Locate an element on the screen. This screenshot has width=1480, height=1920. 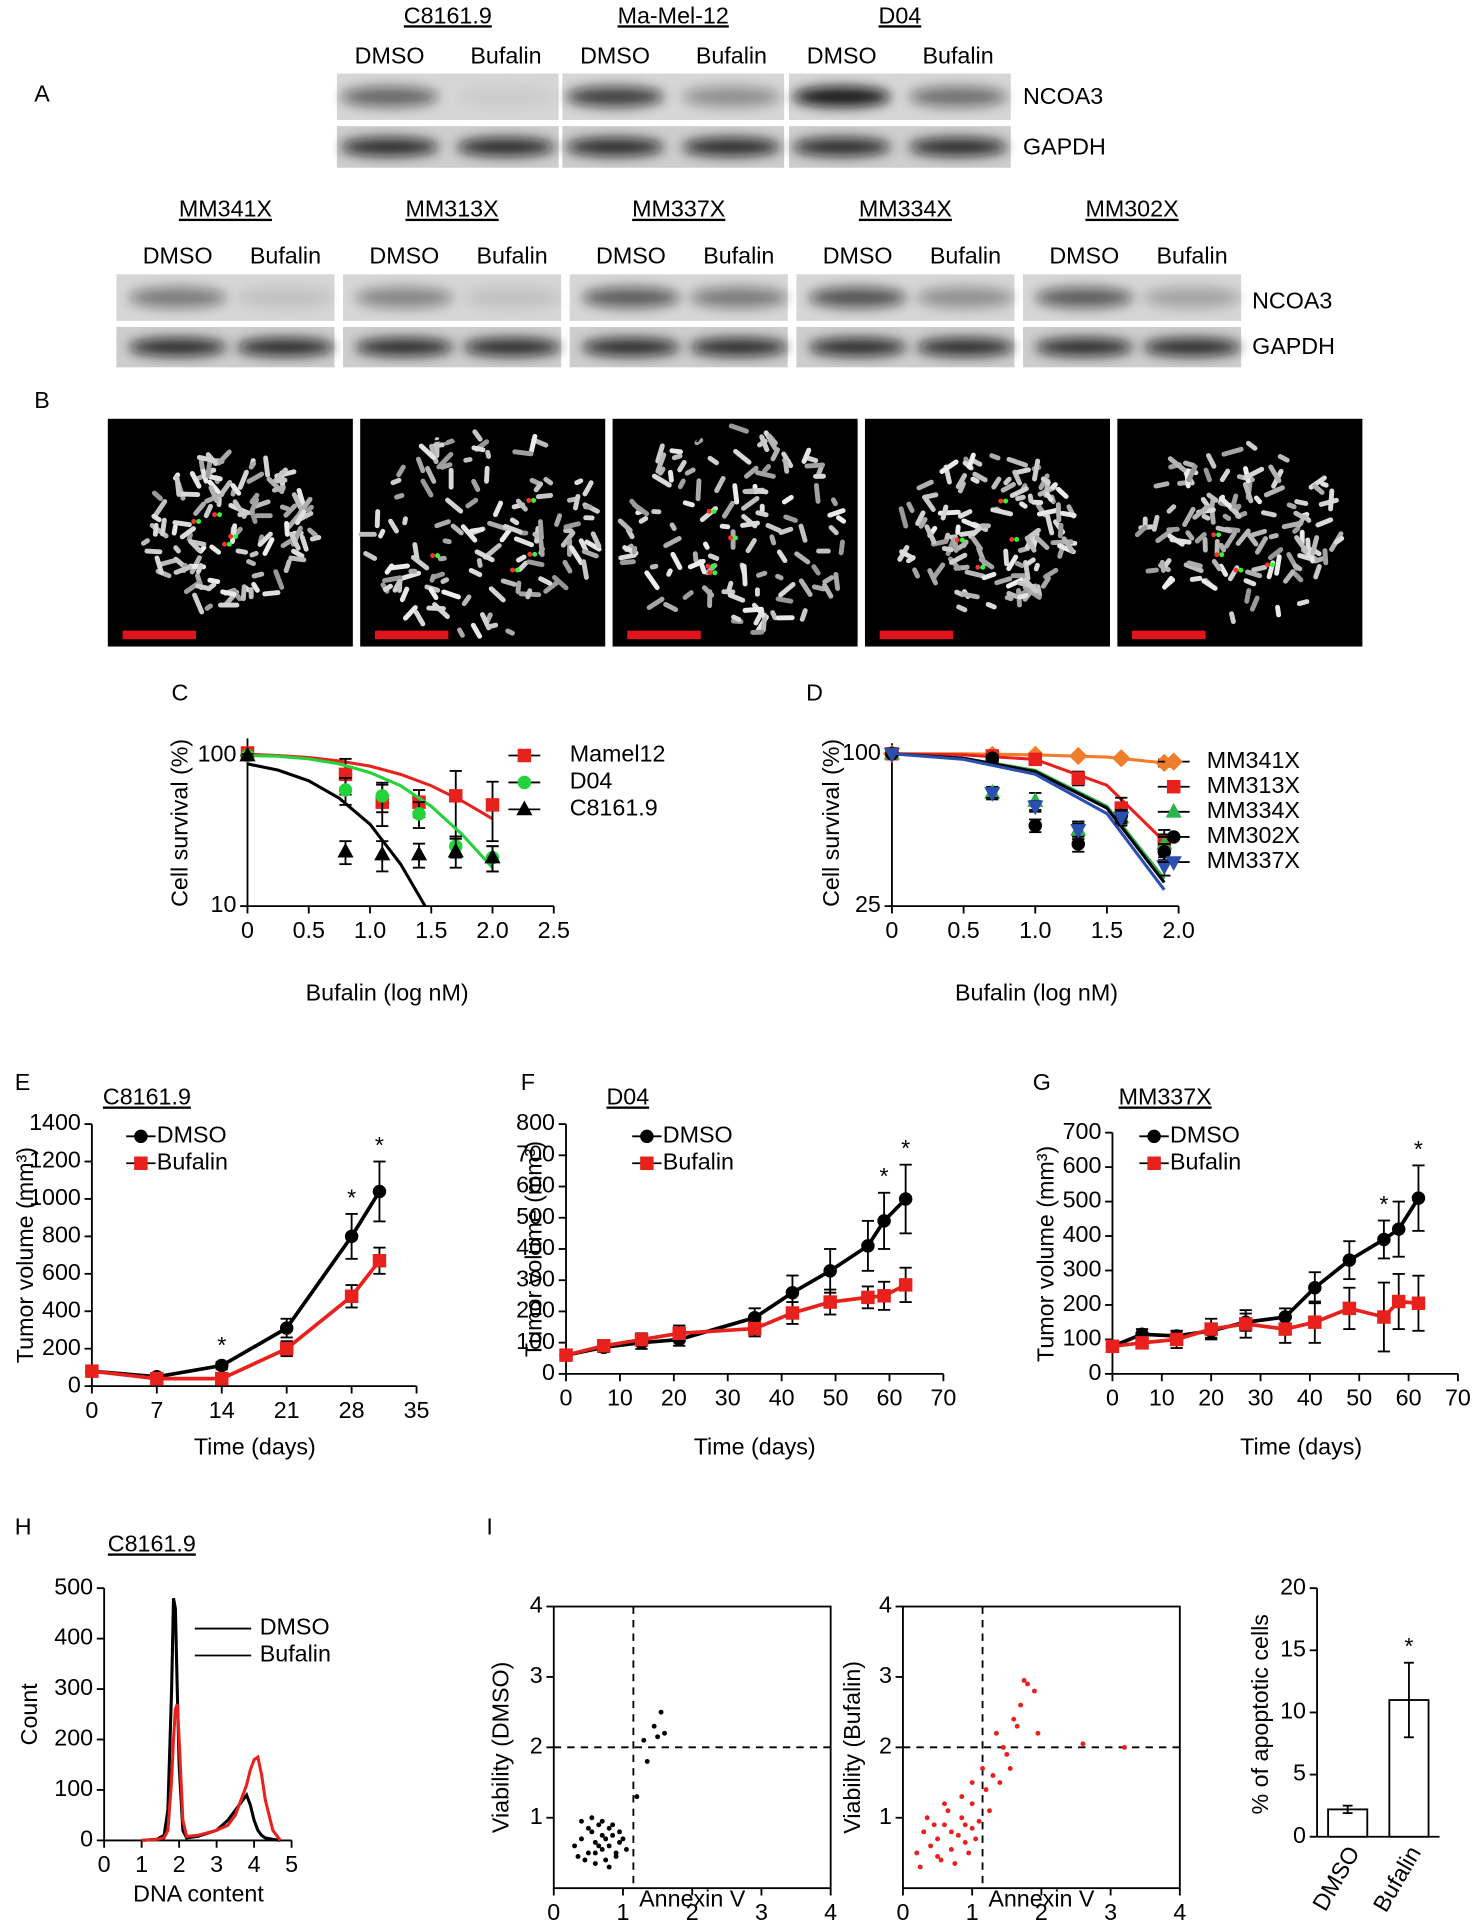
micrograph-value: 5.5±1.2 is located at coordinates (308, 630).